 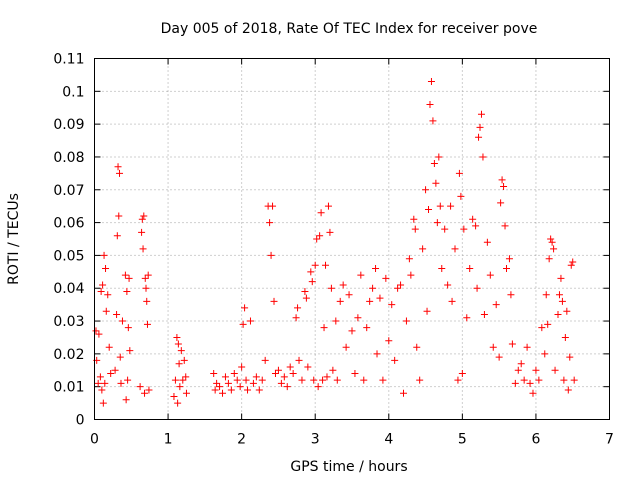 I want to click on x-tick-label: 5, so click(x=462, y=440).